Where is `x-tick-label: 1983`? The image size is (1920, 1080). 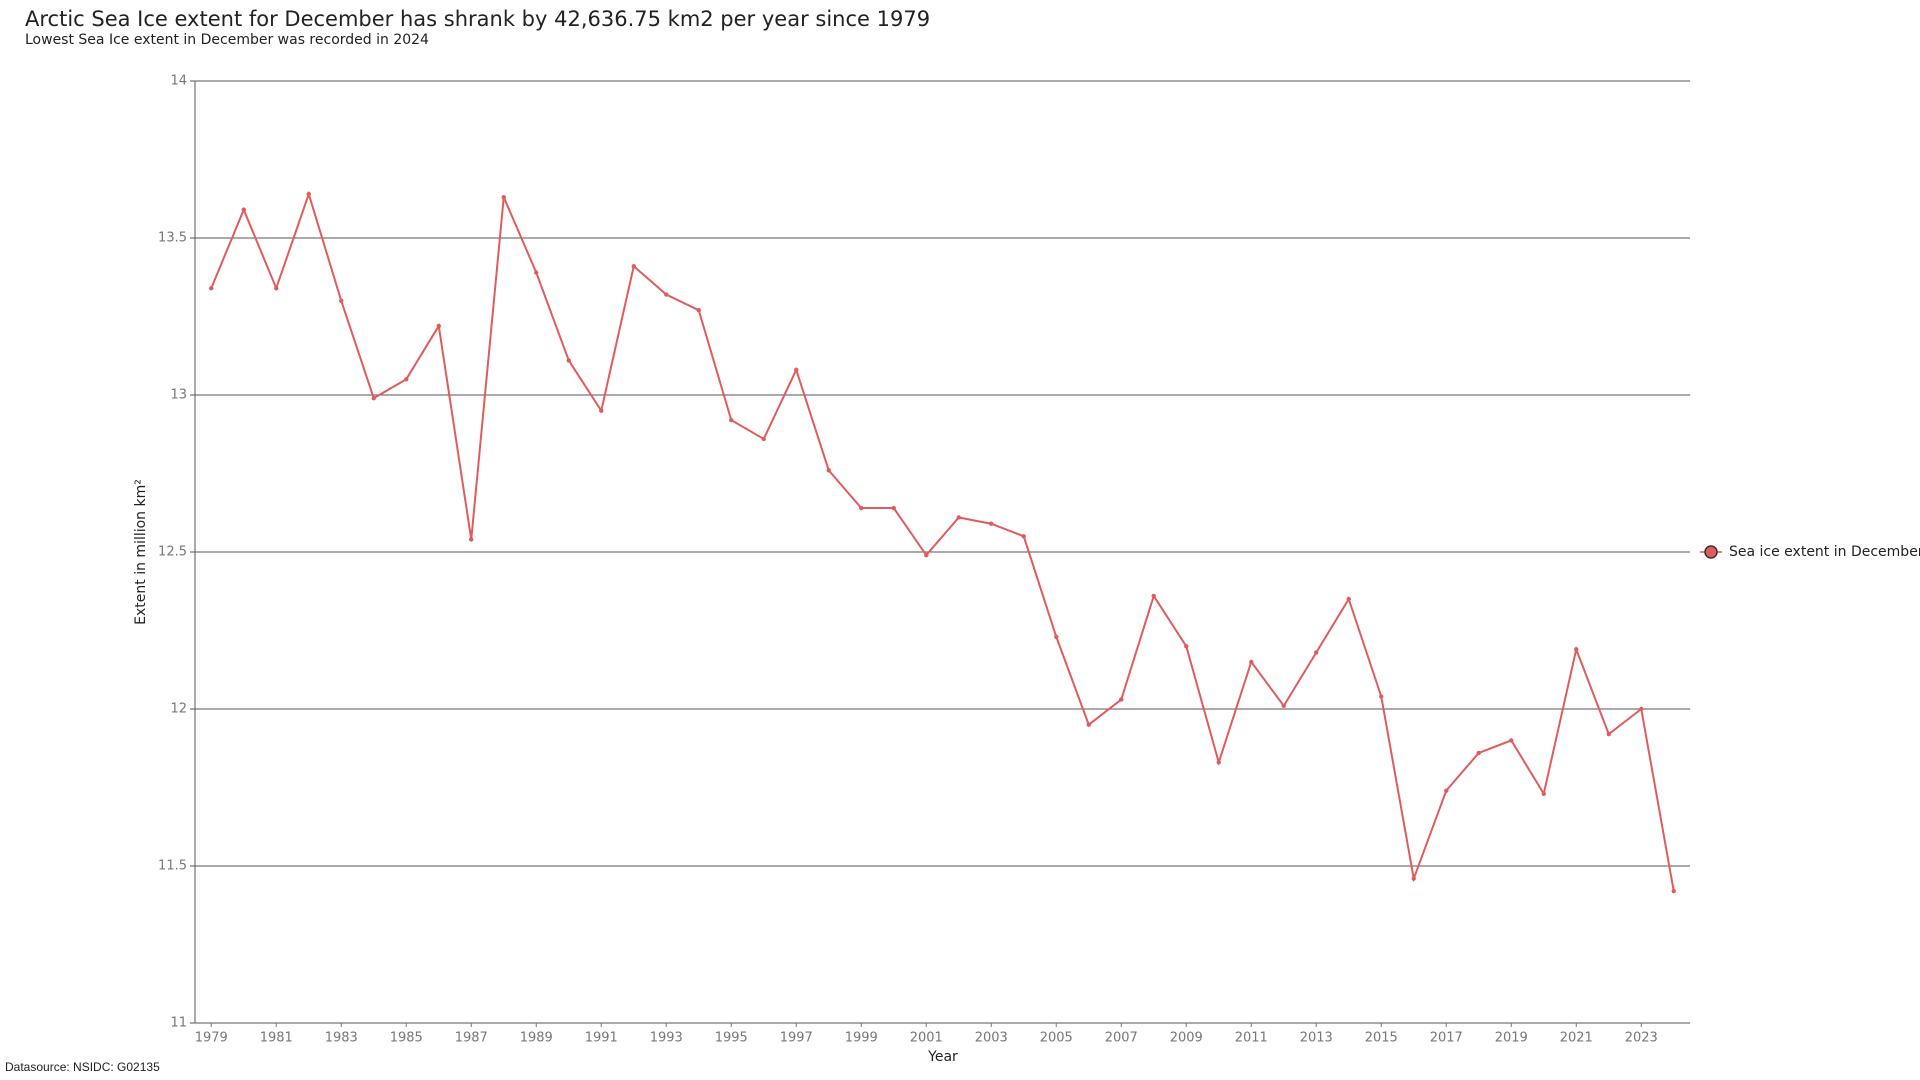 x-tick-label: 1983 is located at coordinates (341, 1038).